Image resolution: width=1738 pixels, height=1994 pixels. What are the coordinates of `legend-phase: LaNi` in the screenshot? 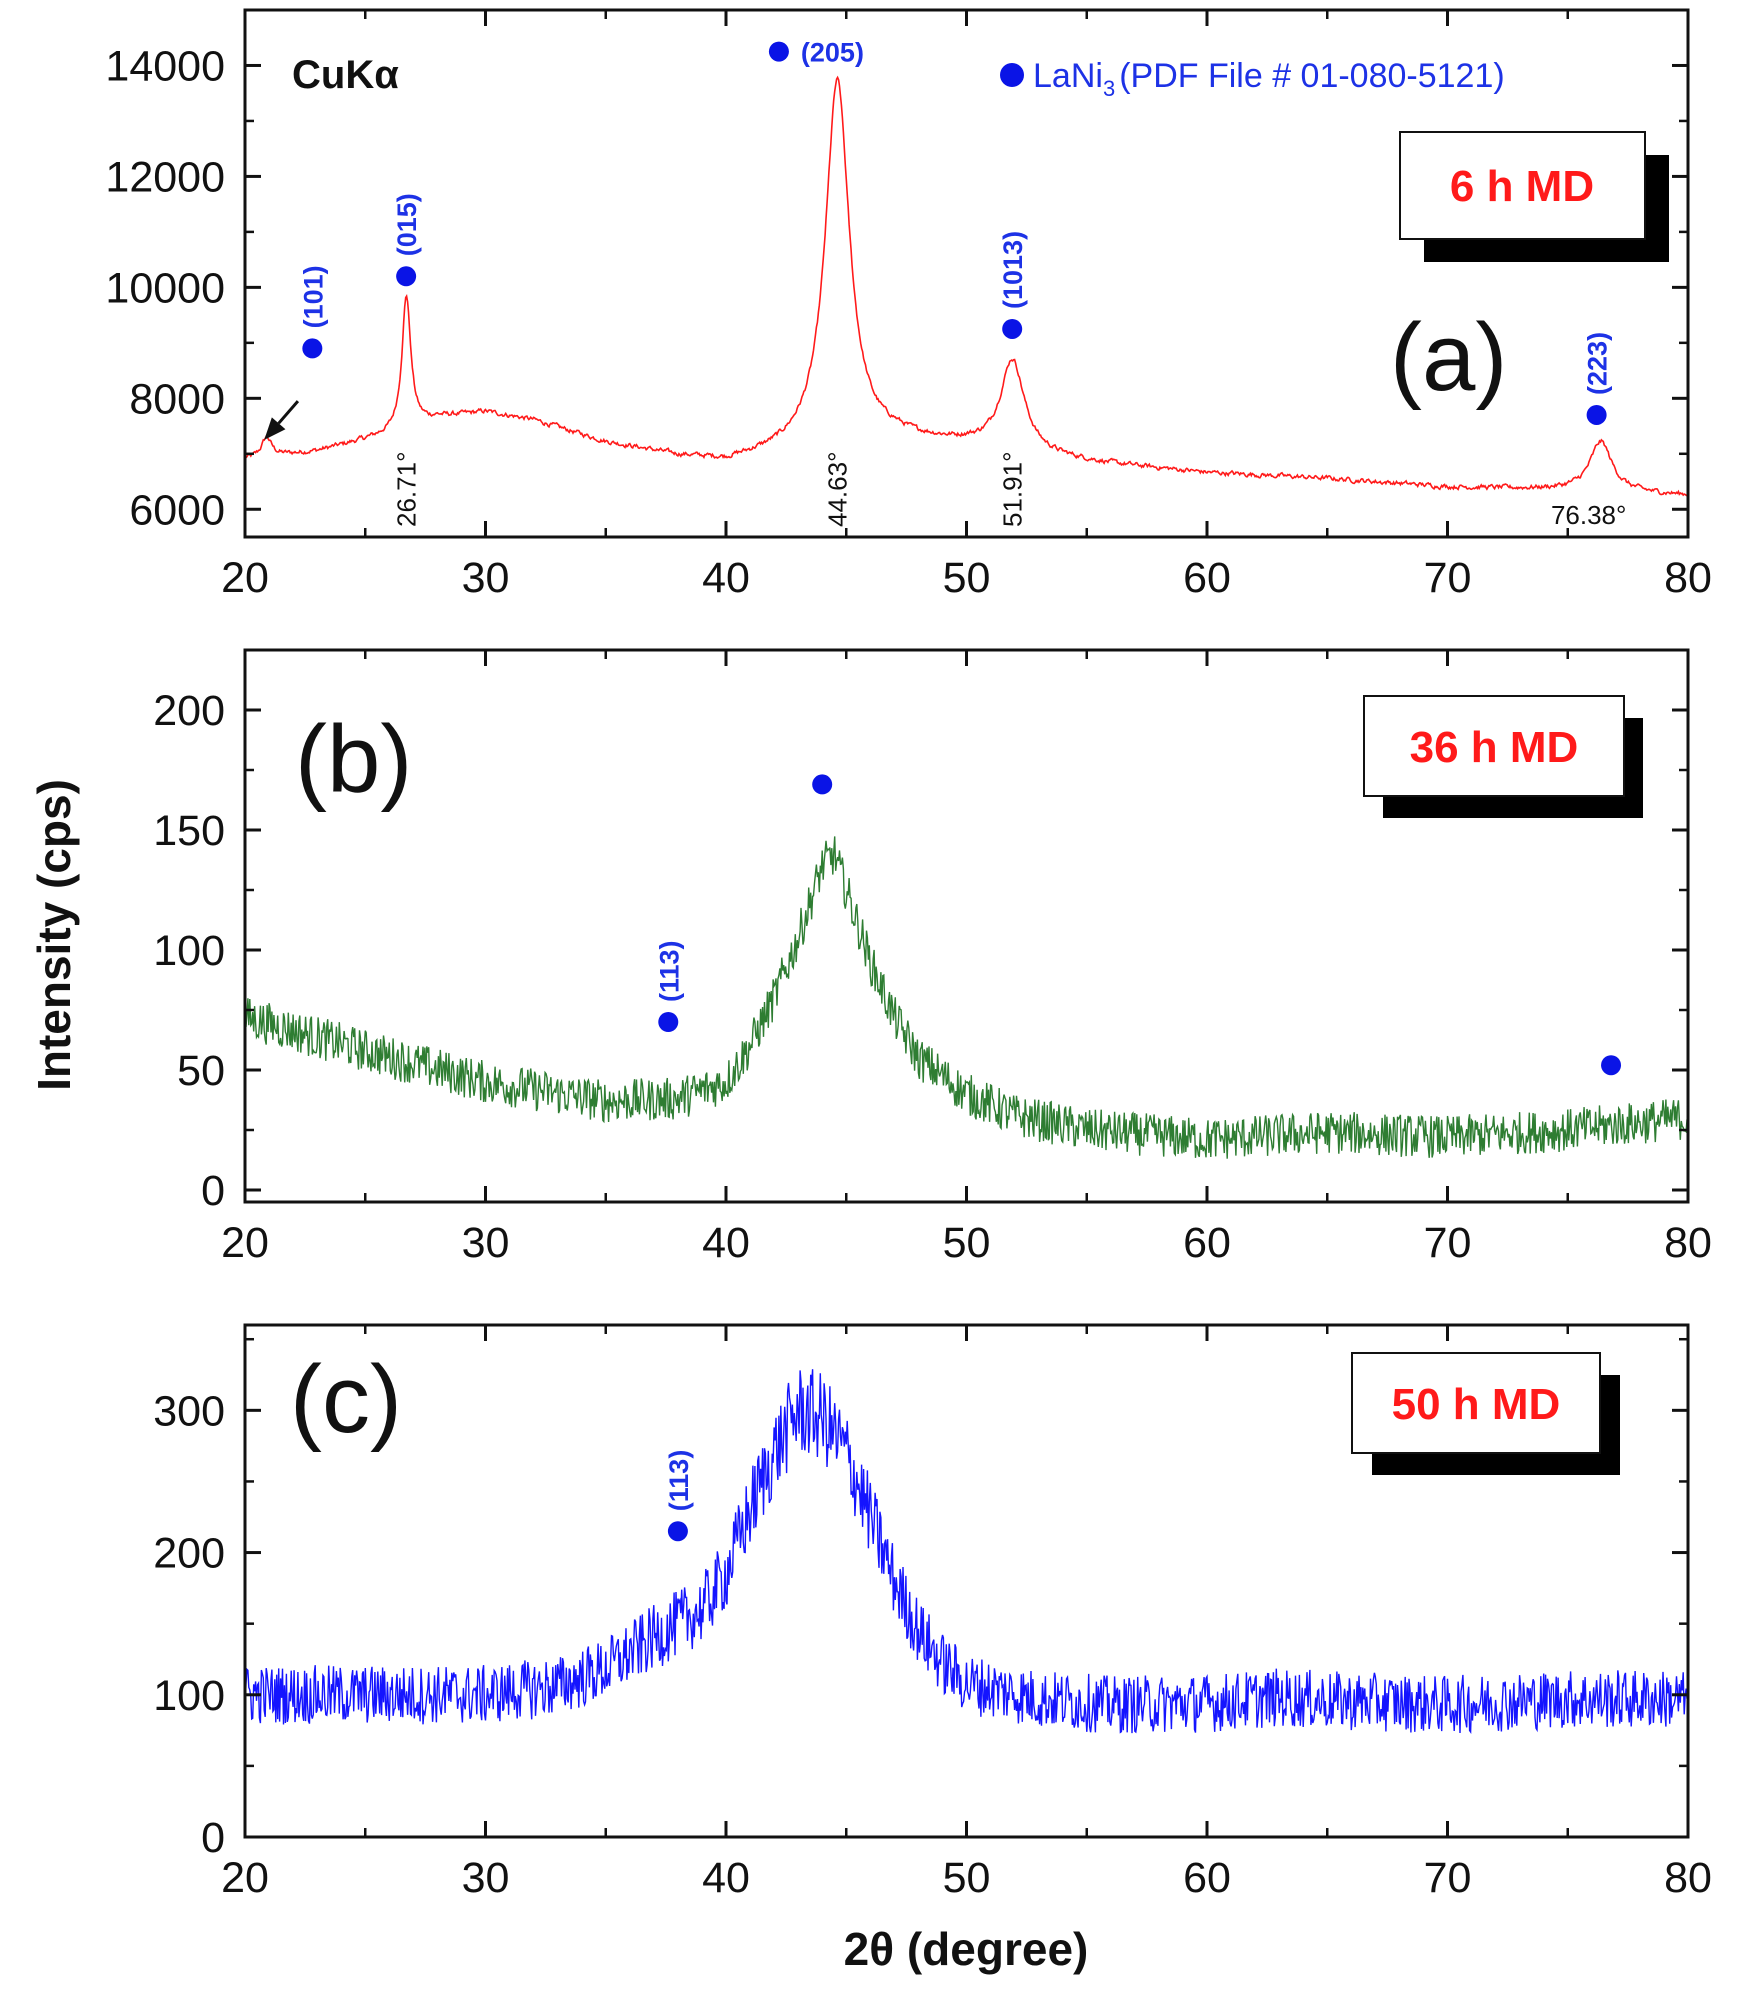 It's located at (1068, 76).